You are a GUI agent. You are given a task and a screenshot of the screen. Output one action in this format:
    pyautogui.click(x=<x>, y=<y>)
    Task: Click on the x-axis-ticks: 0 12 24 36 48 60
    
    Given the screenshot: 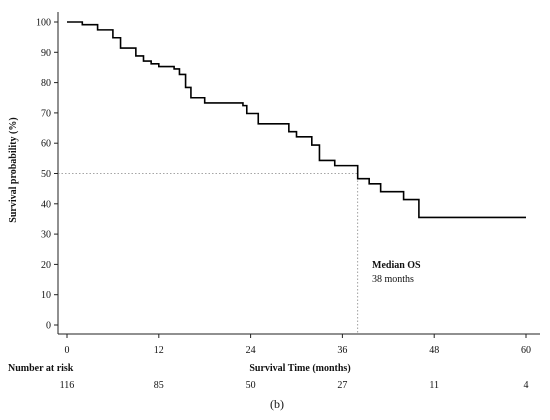 What is the action you would take?
    pyautogui.click(x=298, y=345)
    